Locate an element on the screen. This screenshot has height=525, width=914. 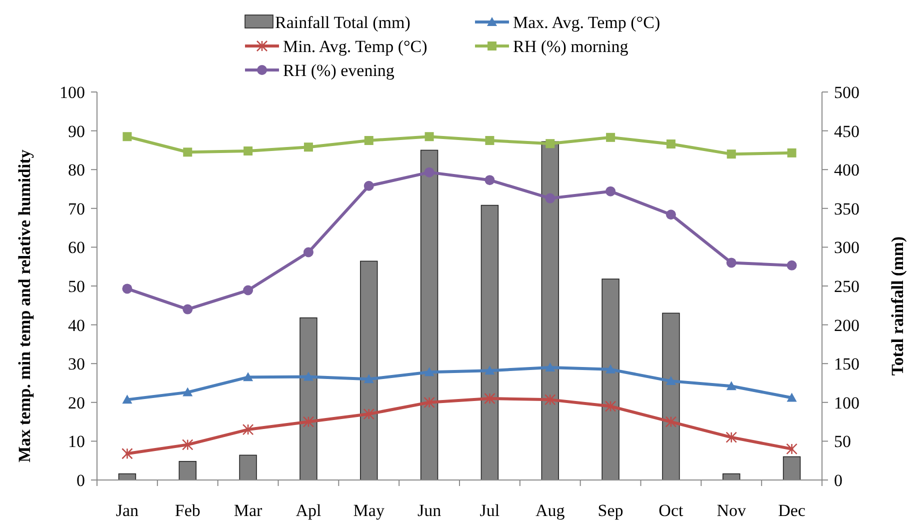
y-tick-label: 40 is located at coordinates (76, 325).